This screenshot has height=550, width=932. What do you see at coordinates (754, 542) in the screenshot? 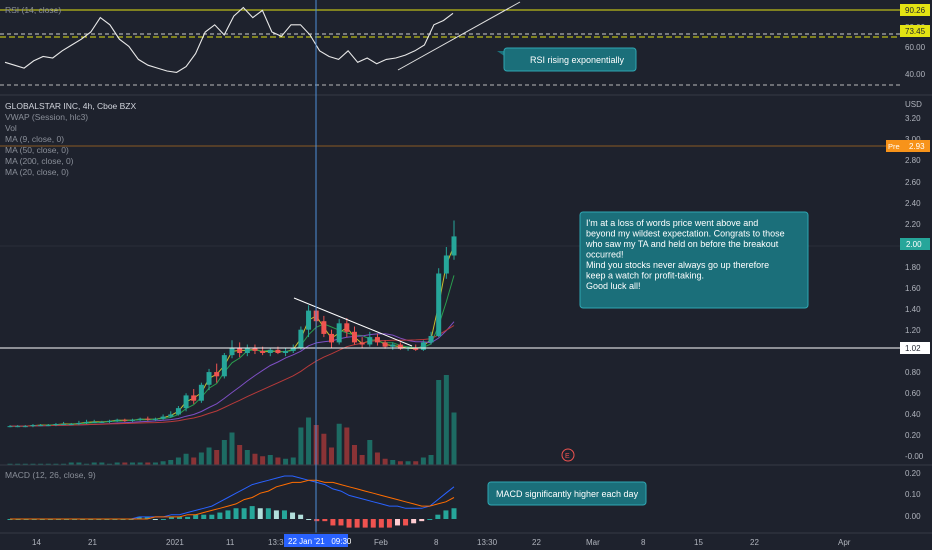
I see `svg-text: 22` at bounding box center [754, 542].